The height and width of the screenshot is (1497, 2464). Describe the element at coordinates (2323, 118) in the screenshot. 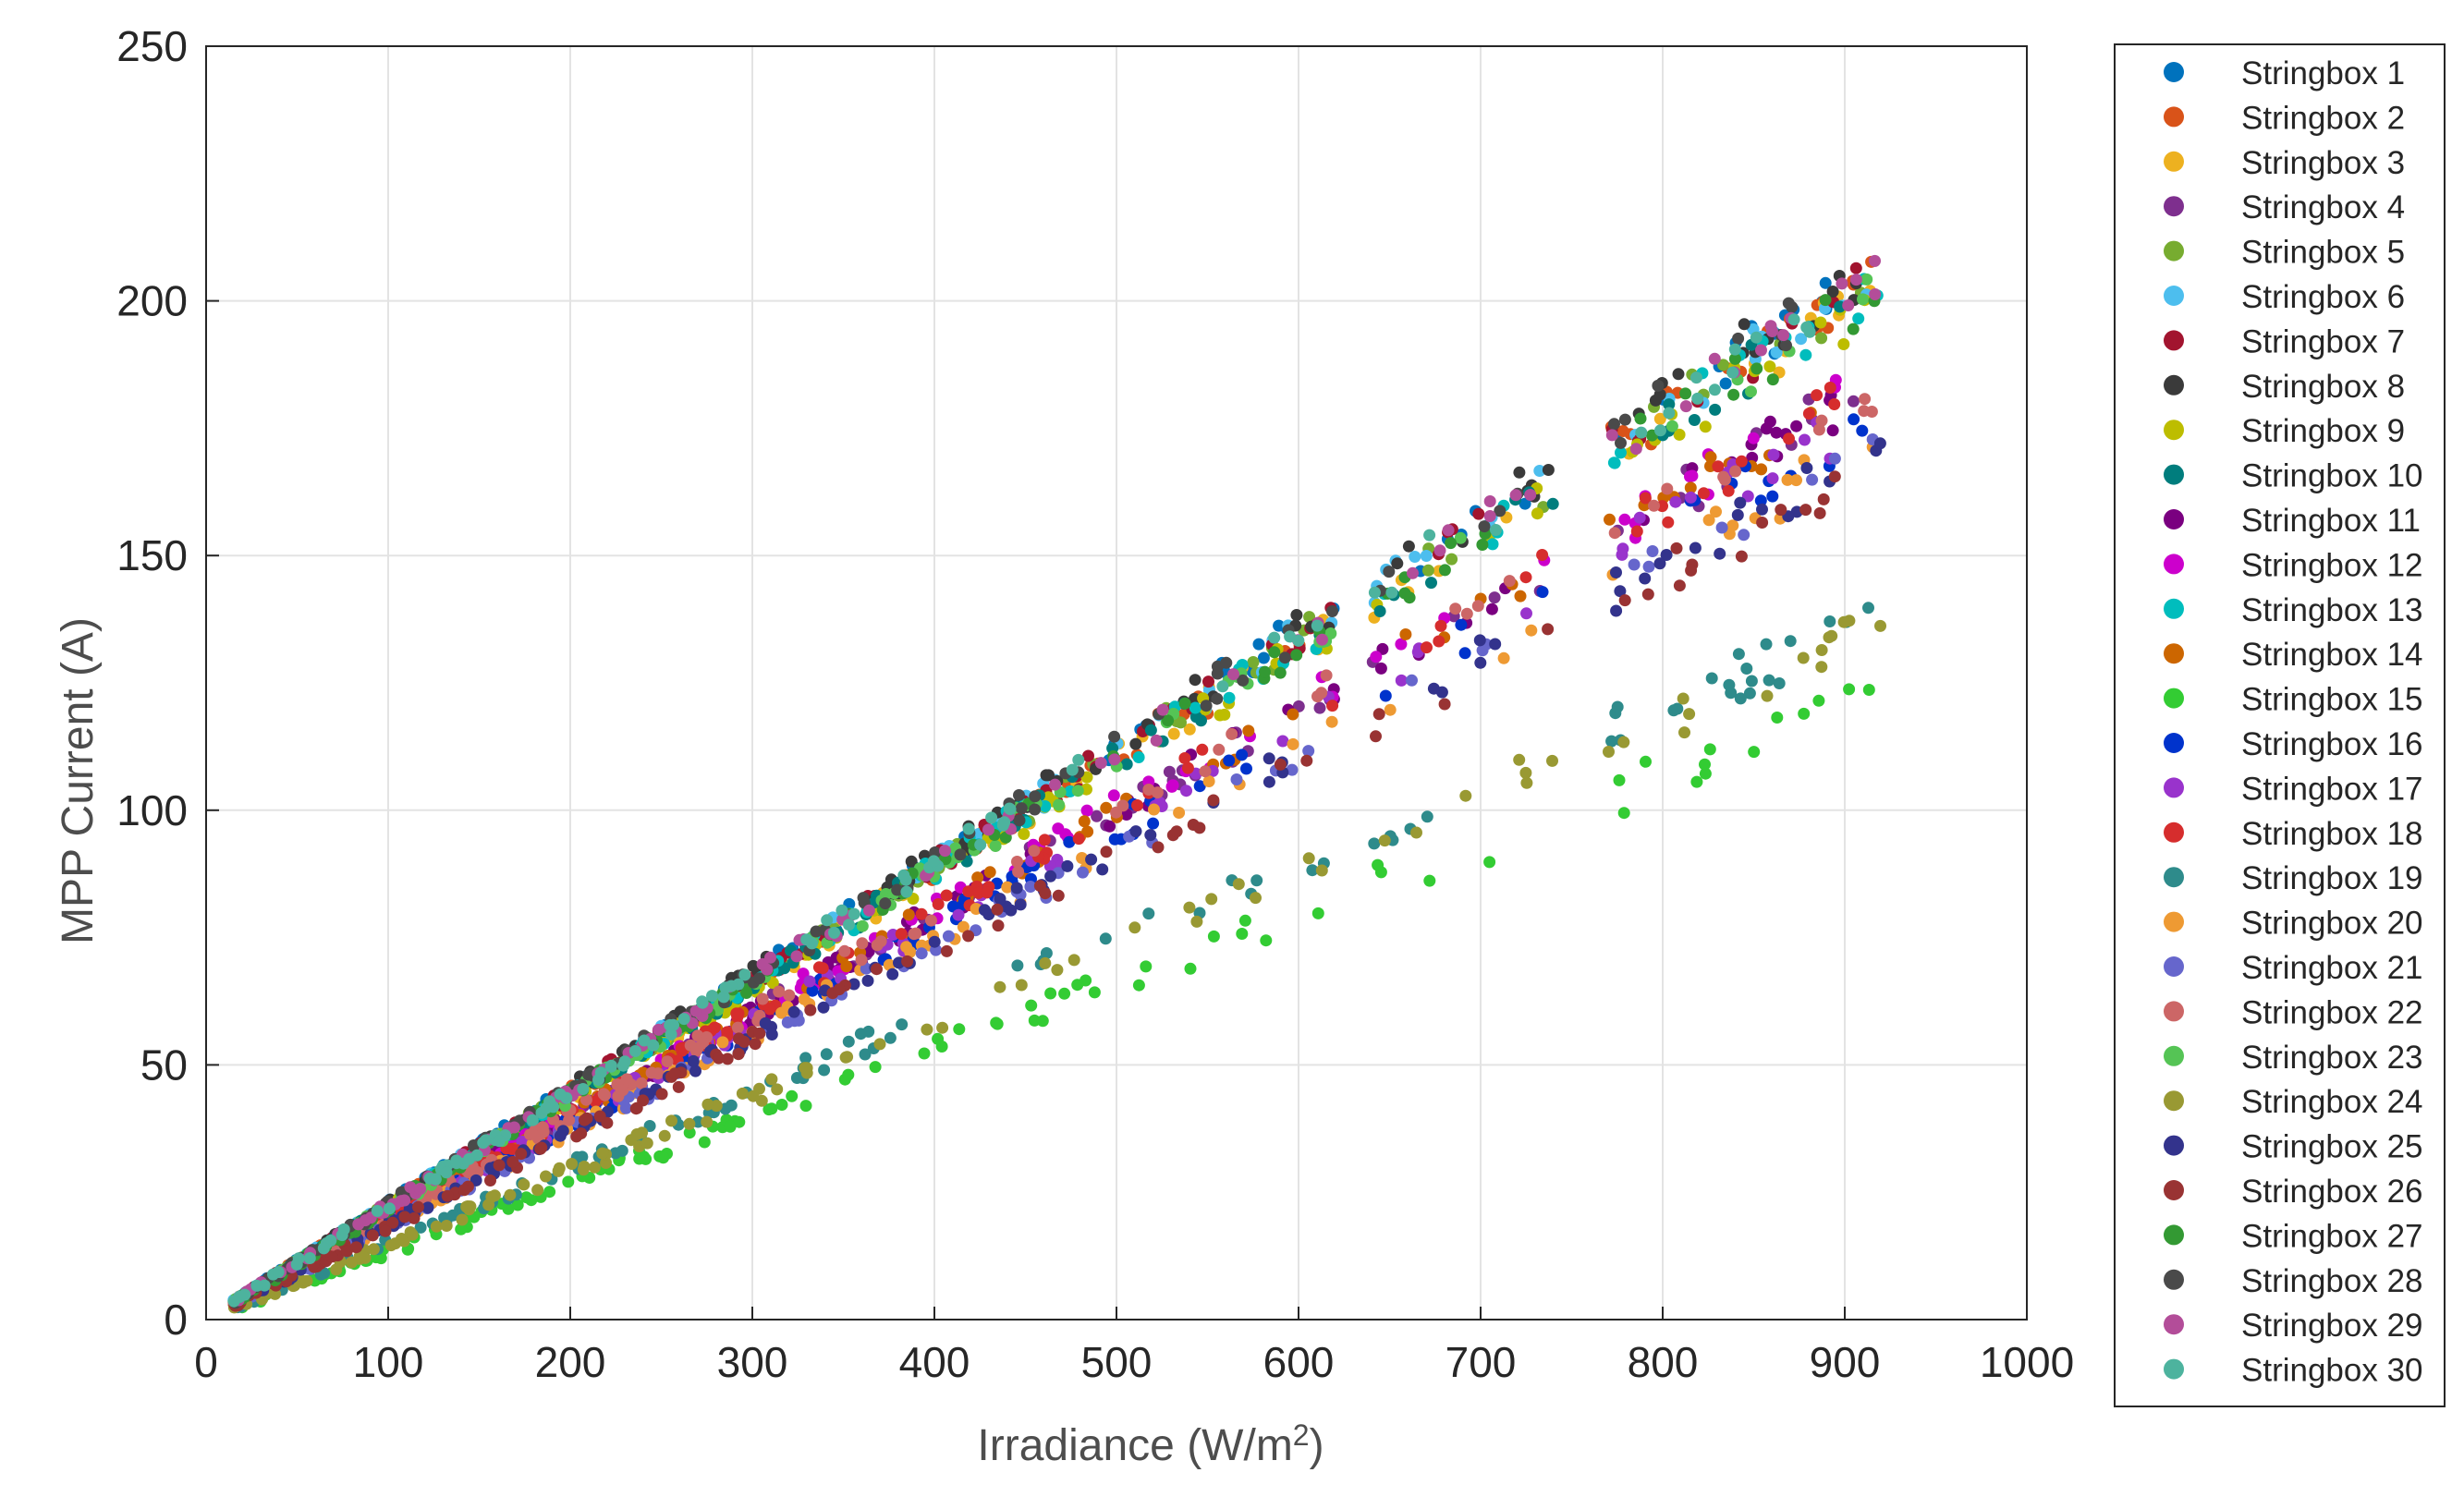

I see `legend-entry: Stringbox 2` at that location.